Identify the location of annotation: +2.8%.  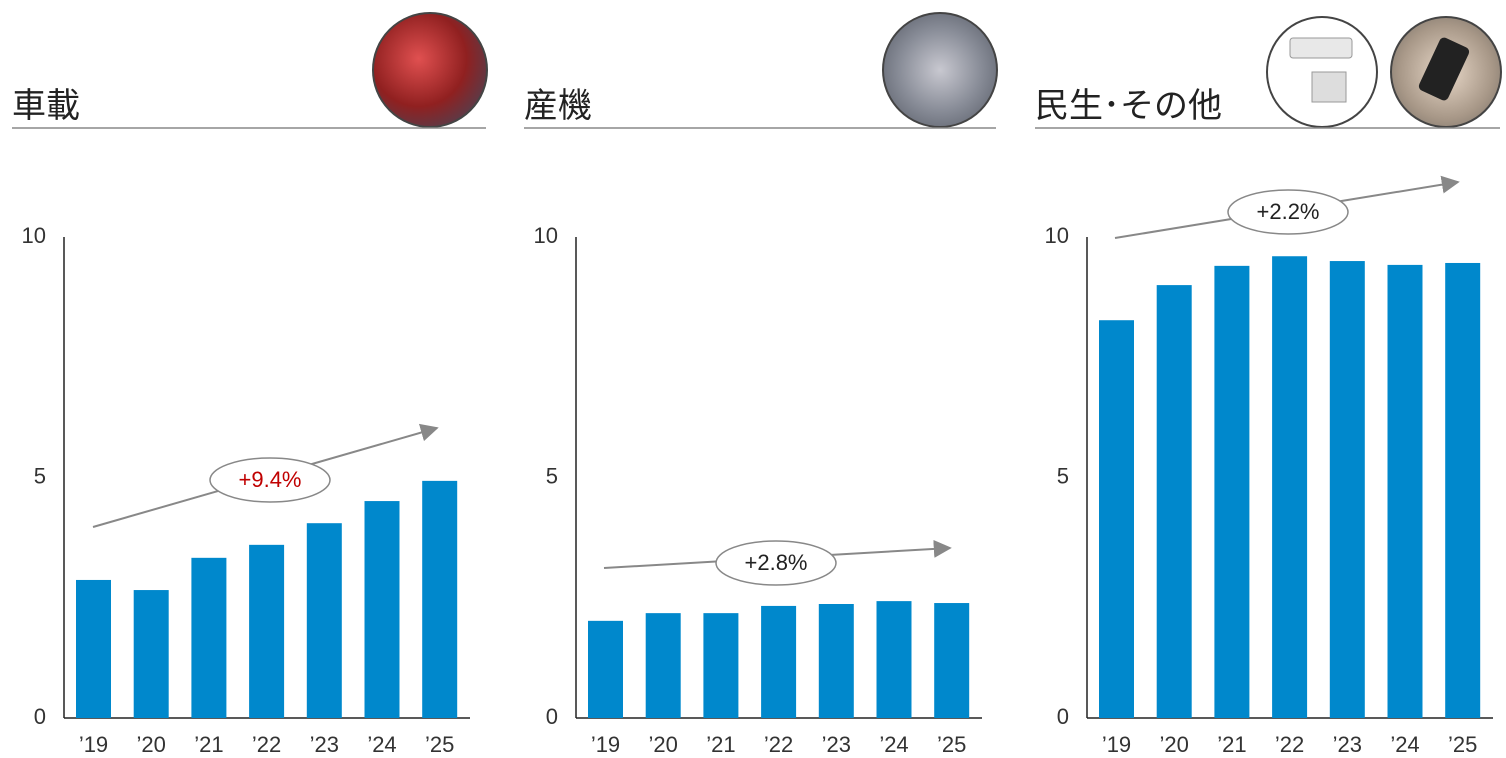
(776, 562).